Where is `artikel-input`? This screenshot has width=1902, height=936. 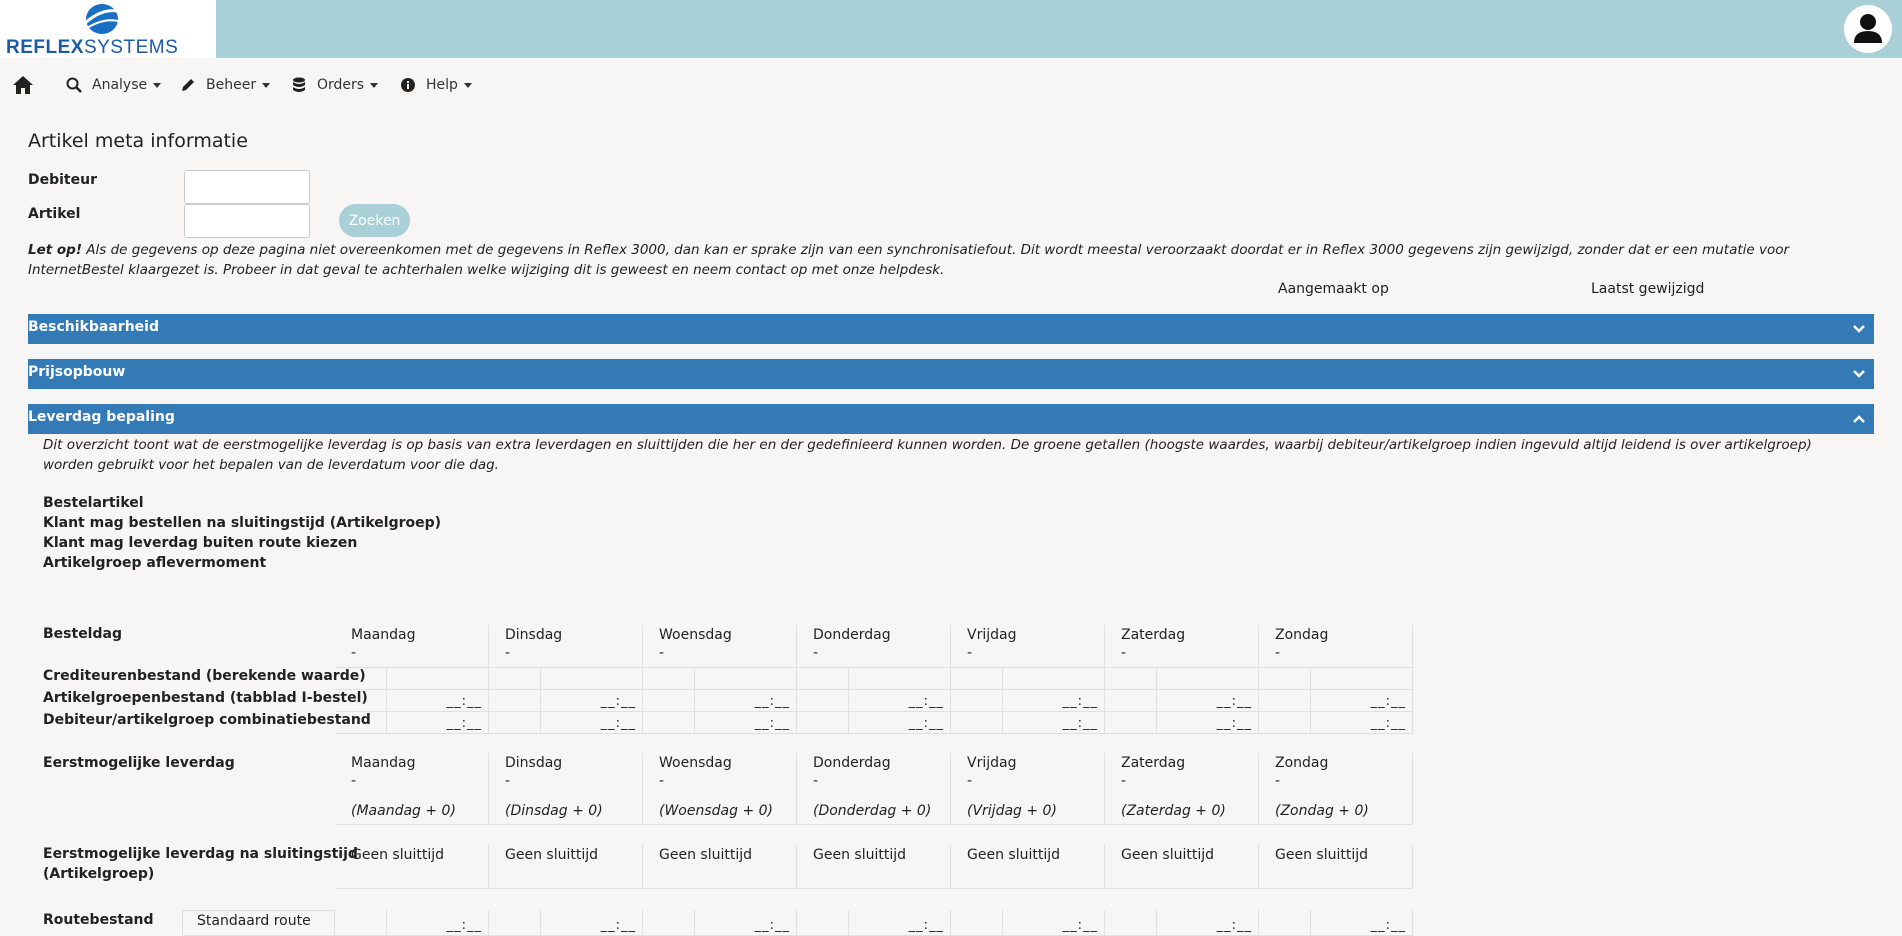 artikel-input is located at coordinates (247, 221).